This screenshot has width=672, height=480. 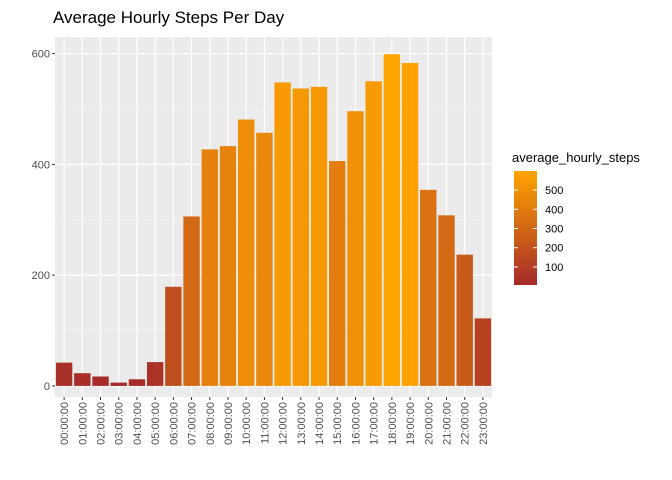 What do you see at coordinates (356, 423) in the screenshot?
I see `x-tick-label: 16:00:00` at bounding box center [356, 423].